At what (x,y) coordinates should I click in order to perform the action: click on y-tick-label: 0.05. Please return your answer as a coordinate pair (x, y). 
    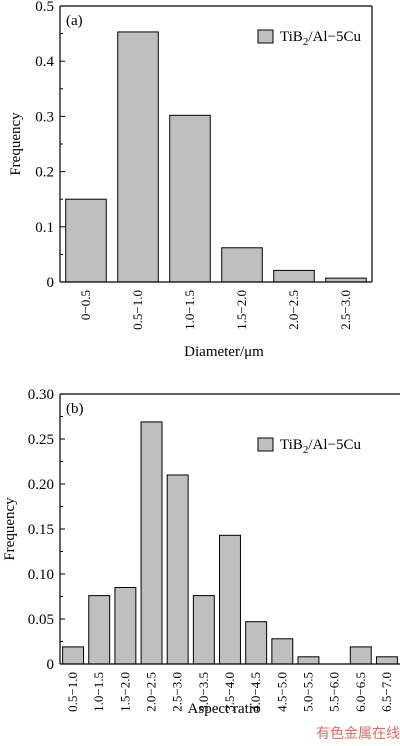
    Looking at the image, I should click on (41, 620).